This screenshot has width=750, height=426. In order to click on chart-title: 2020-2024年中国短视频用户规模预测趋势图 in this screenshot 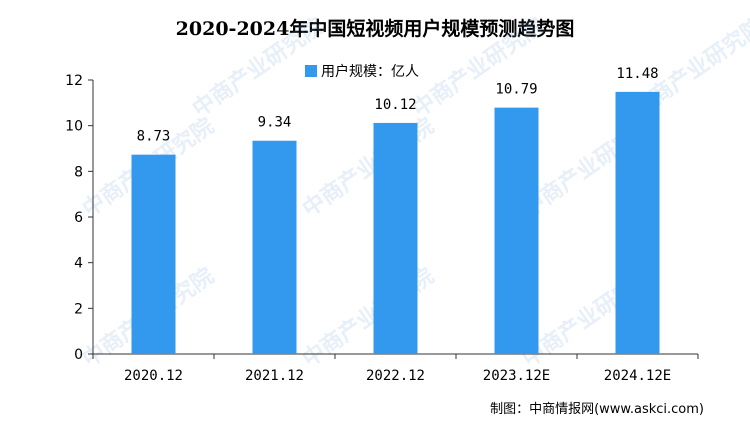, I will do `click(375, 29)`.